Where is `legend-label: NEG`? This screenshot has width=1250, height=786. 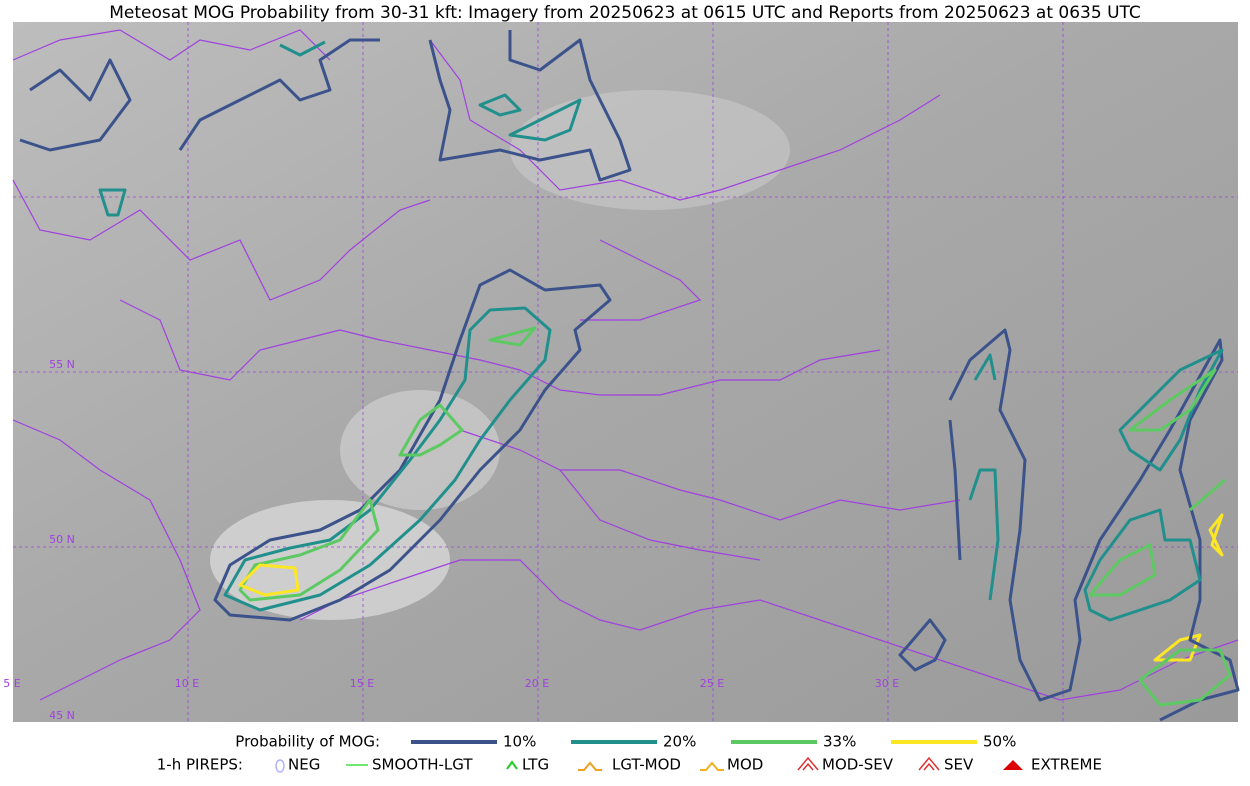 legend-label: NEG is located at coordinates (304, 765).